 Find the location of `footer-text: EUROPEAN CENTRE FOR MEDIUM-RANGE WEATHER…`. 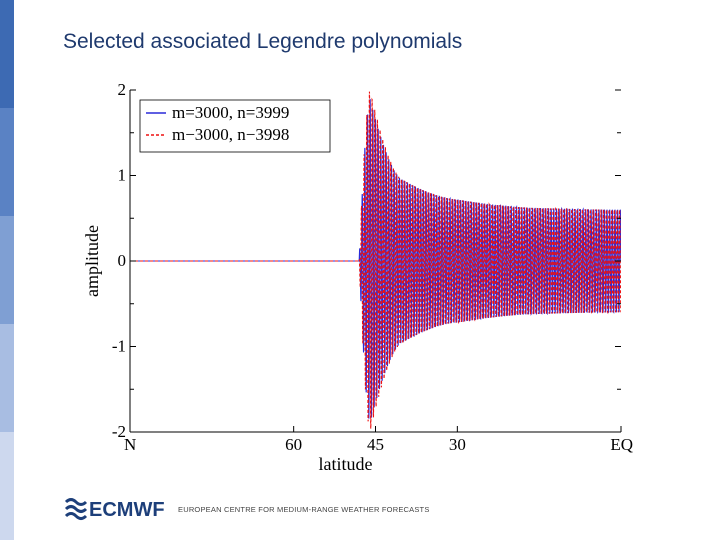

footer-text: EUROPEAN CENTRE FOR MEDIUM-RANGE WEATHER… is located at coordinates (304, 509).